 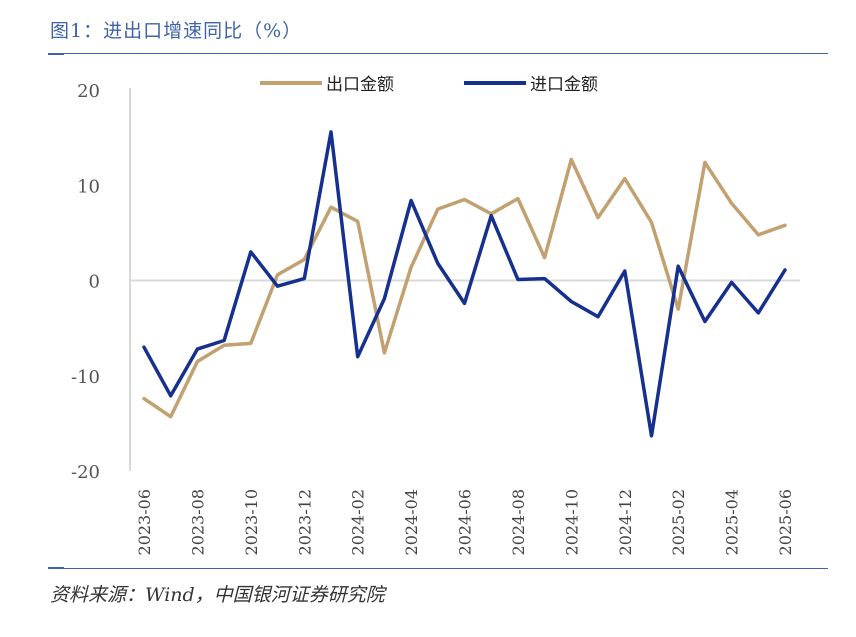 What do you see at coordinates (625, 522) in the screenshot?
I see `x-tick-label: 2024-12` at bounding box center [625, 522].